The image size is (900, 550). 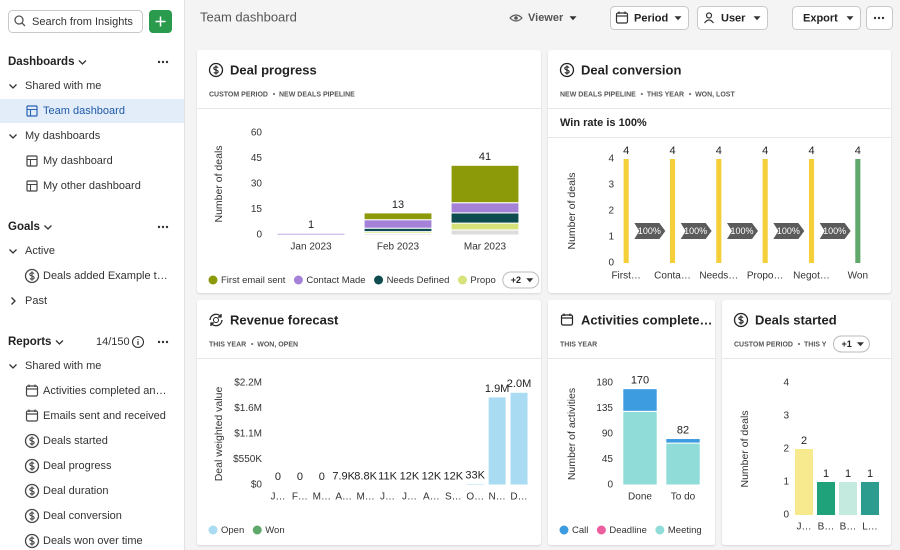 I want to click on y-tick-label: $1.6M, so click(x=248, y=408).